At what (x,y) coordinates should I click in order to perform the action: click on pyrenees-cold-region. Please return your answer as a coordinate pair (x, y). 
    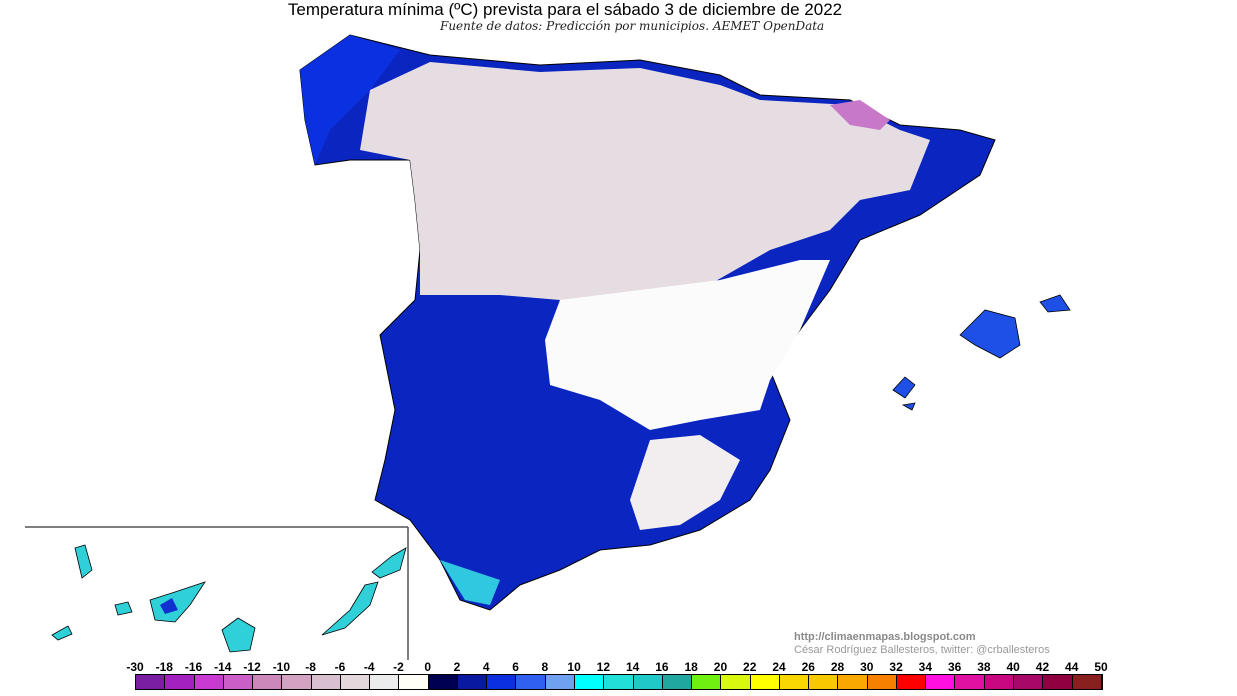
    Looking at the image, I should click on (860, 115).